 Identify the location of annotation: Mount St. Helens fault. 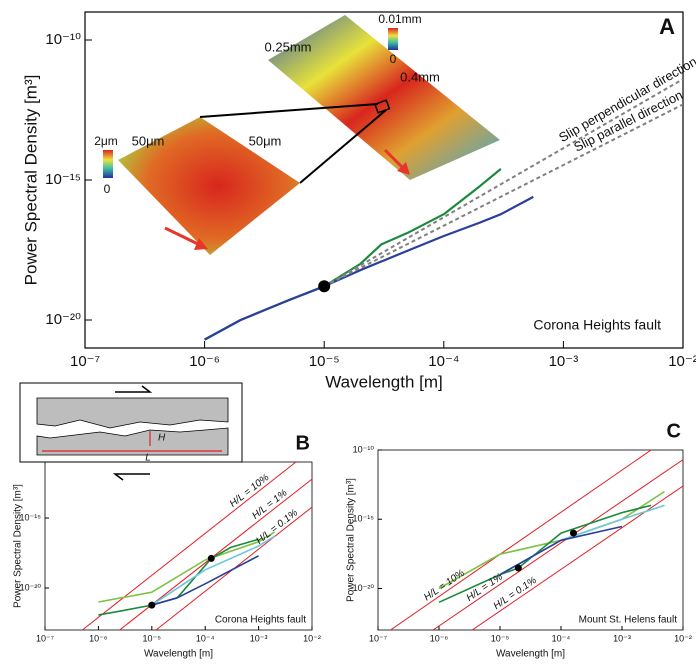
(628, 620).